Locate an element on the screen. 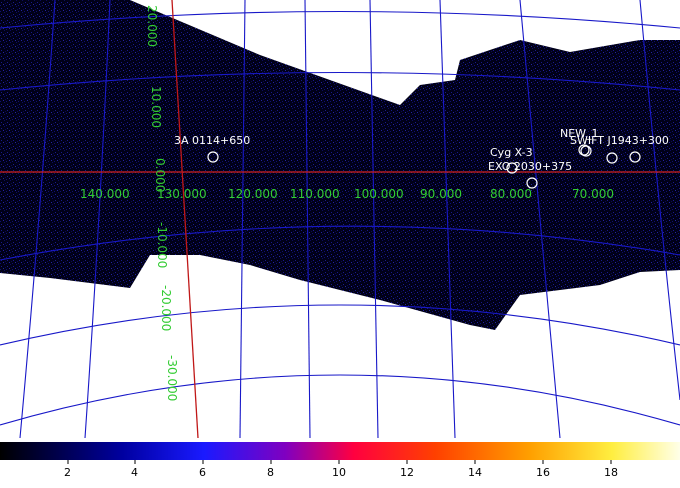 This screenshot has height=488, width=680. source-label: EXO 2030+375 is located at coordinates (530, 166).